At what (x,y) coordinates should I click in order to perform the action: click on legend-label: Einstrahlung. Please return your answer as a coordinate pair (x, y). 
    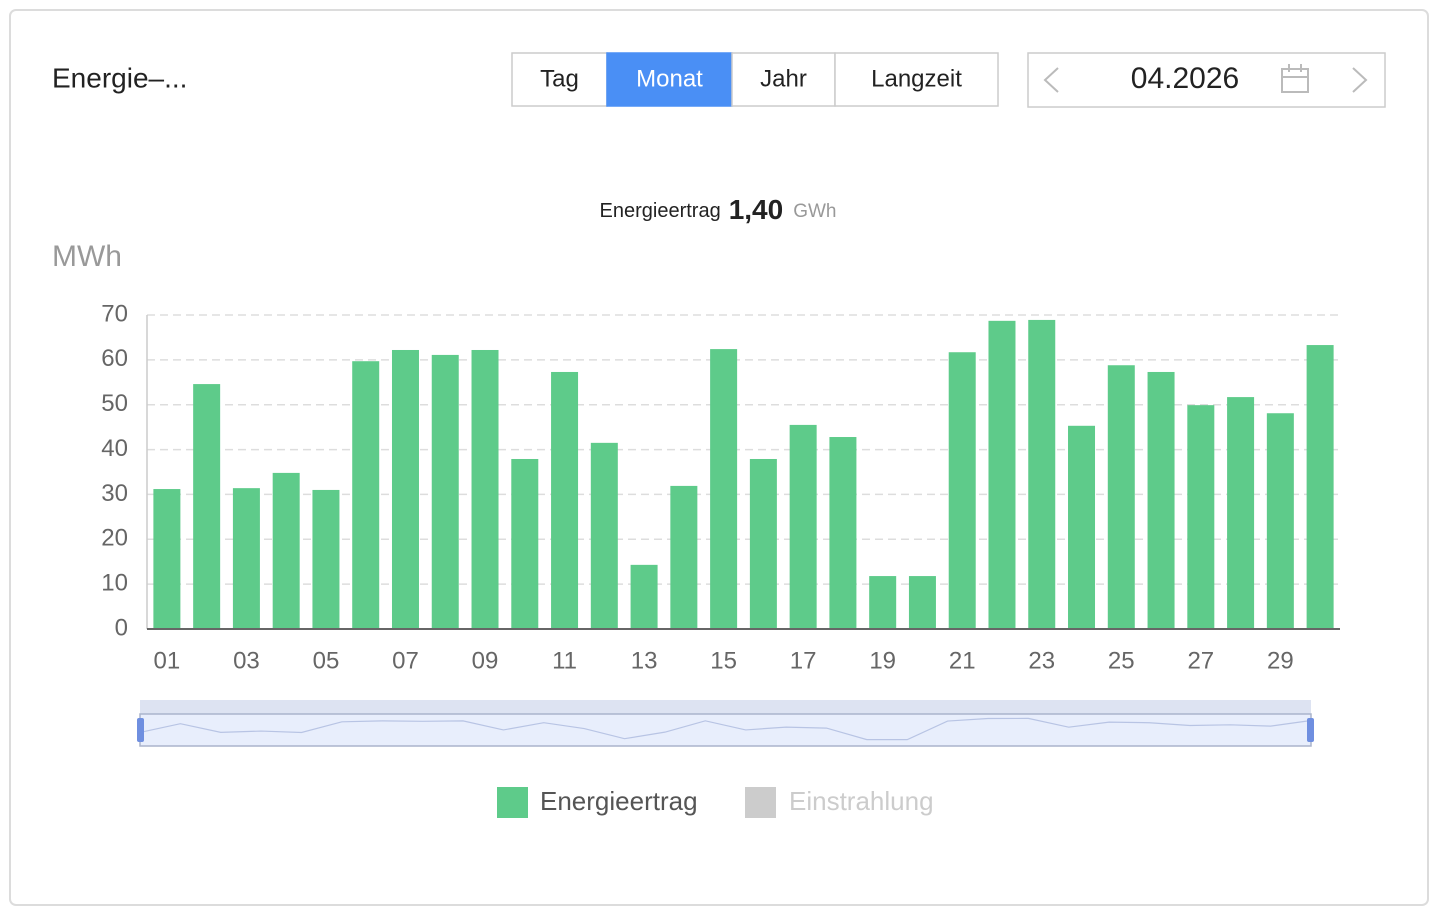
    Looking at the image, I should click on (861, 801).